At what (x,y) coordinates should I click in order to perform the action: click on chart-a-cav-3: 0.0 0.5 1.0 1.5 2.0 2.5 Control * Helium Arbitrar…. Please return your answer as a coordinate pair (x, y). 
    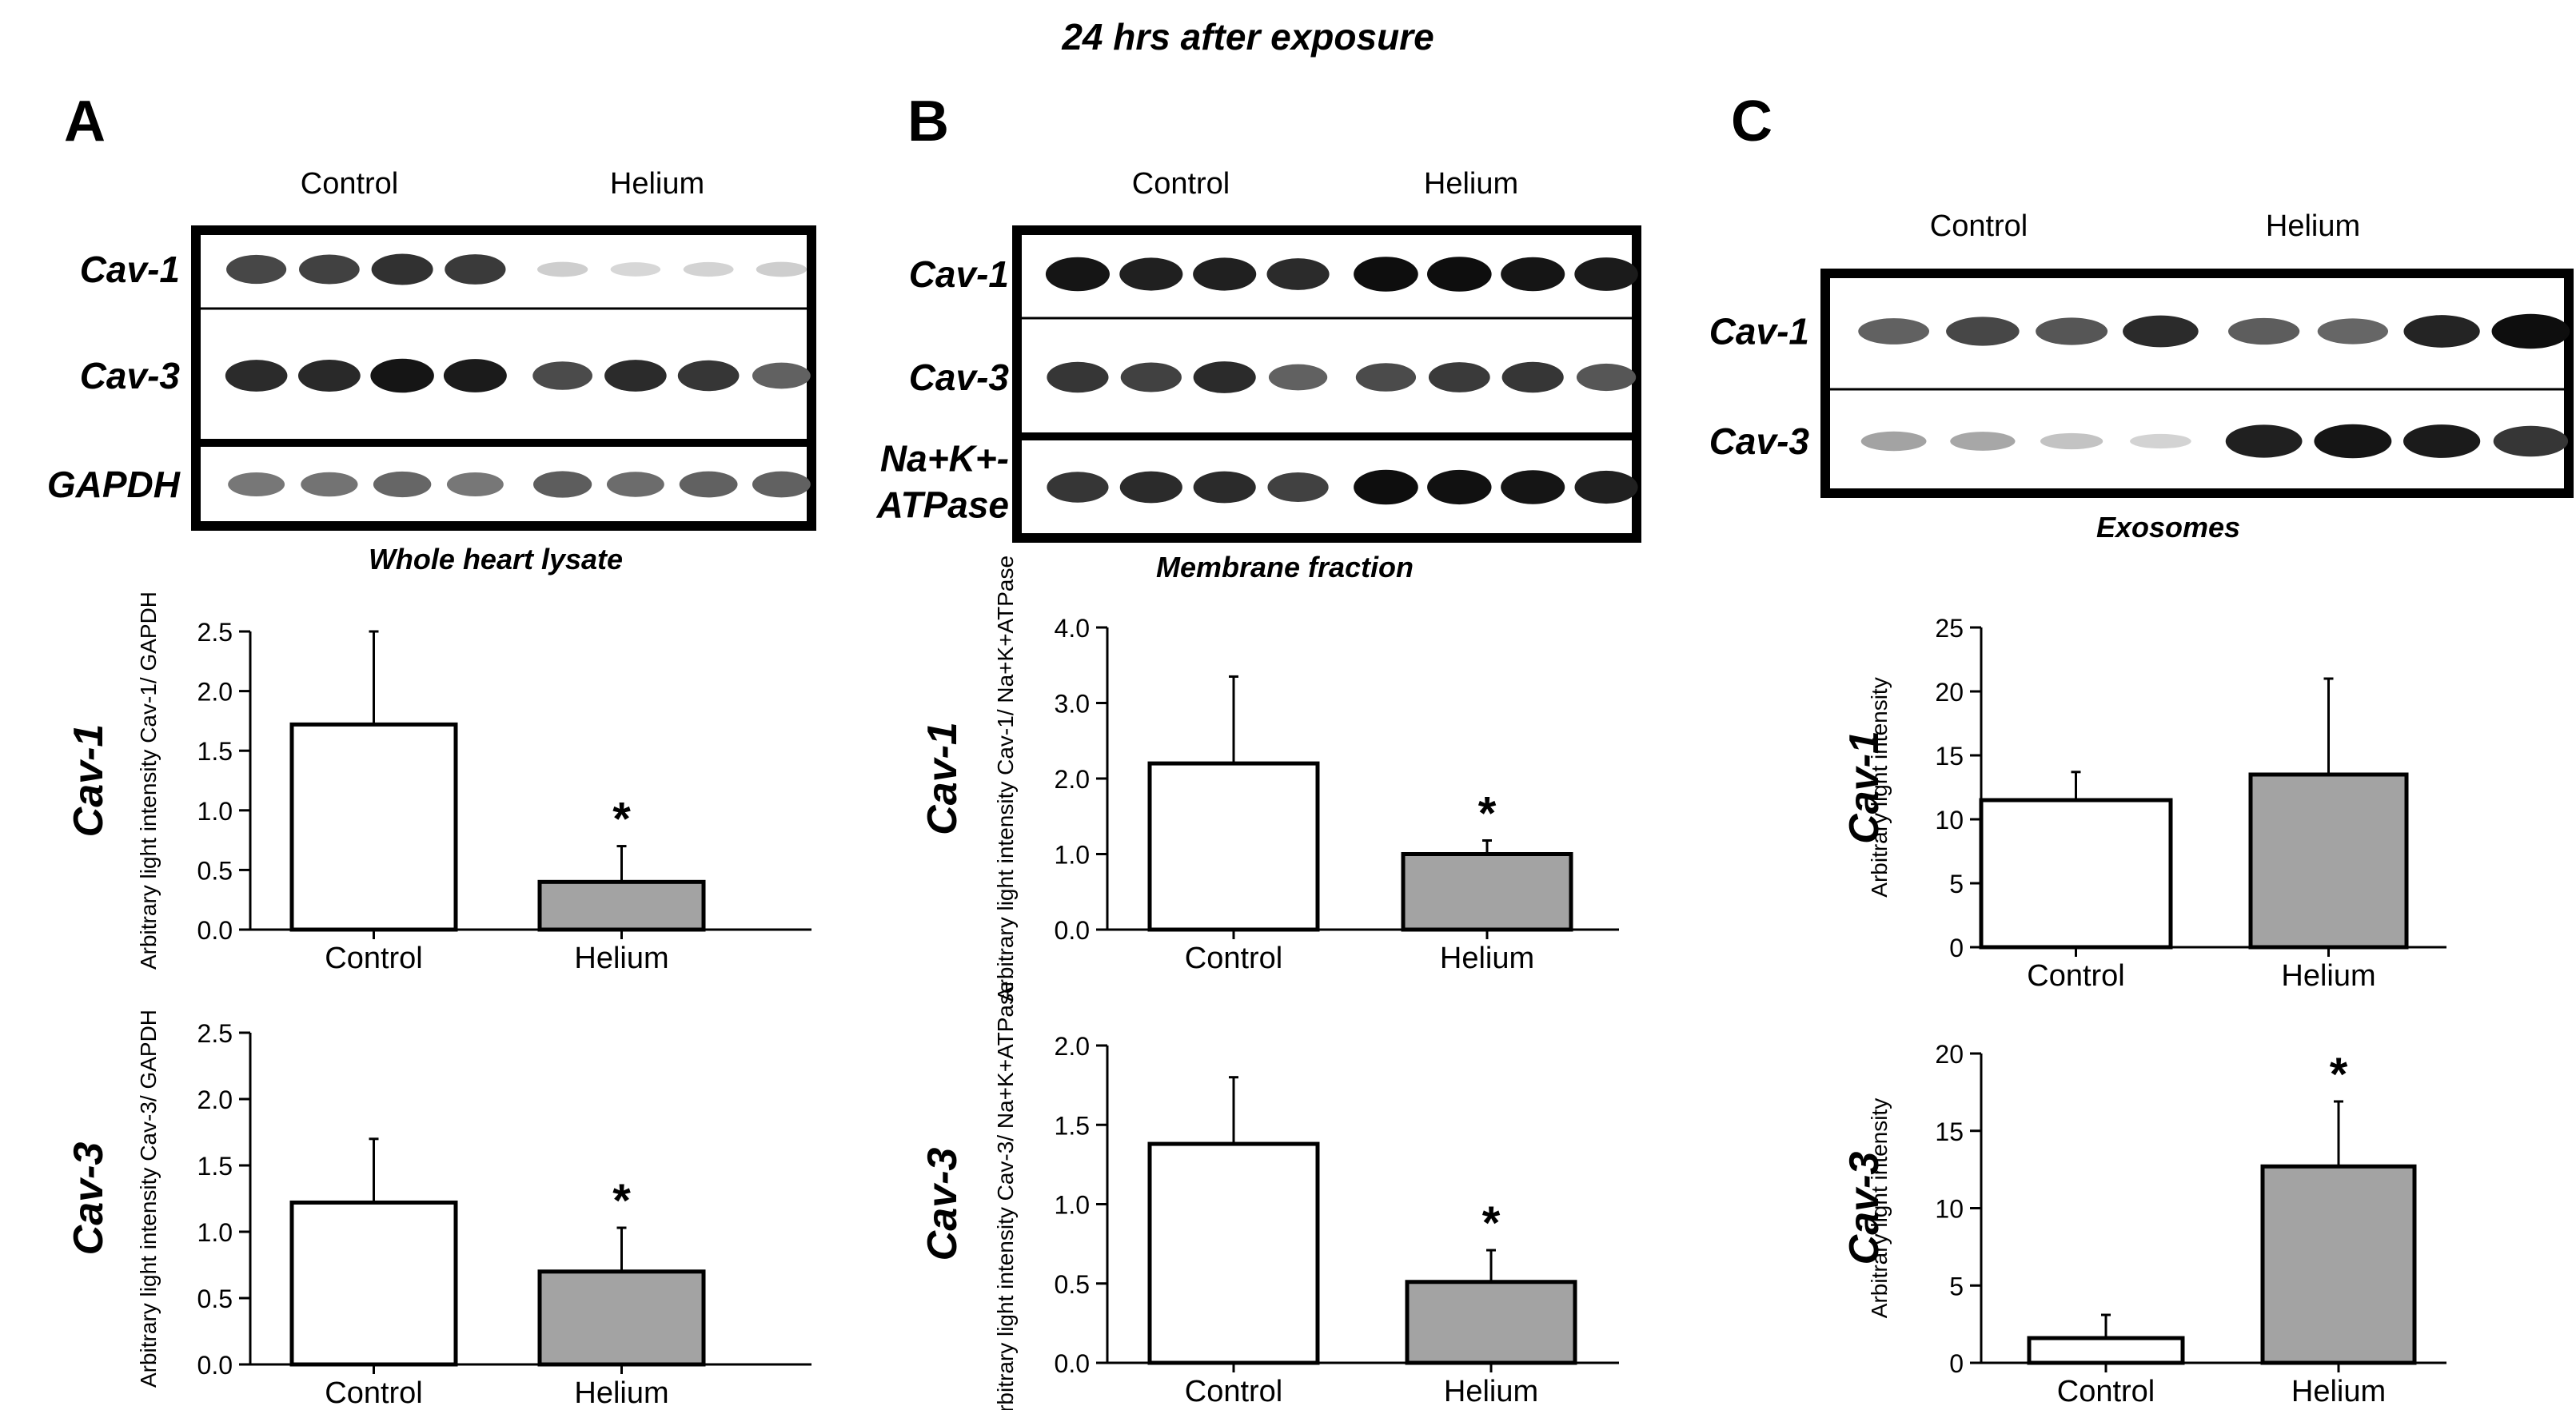
    Looking at the image, I should click on (439, 1210).